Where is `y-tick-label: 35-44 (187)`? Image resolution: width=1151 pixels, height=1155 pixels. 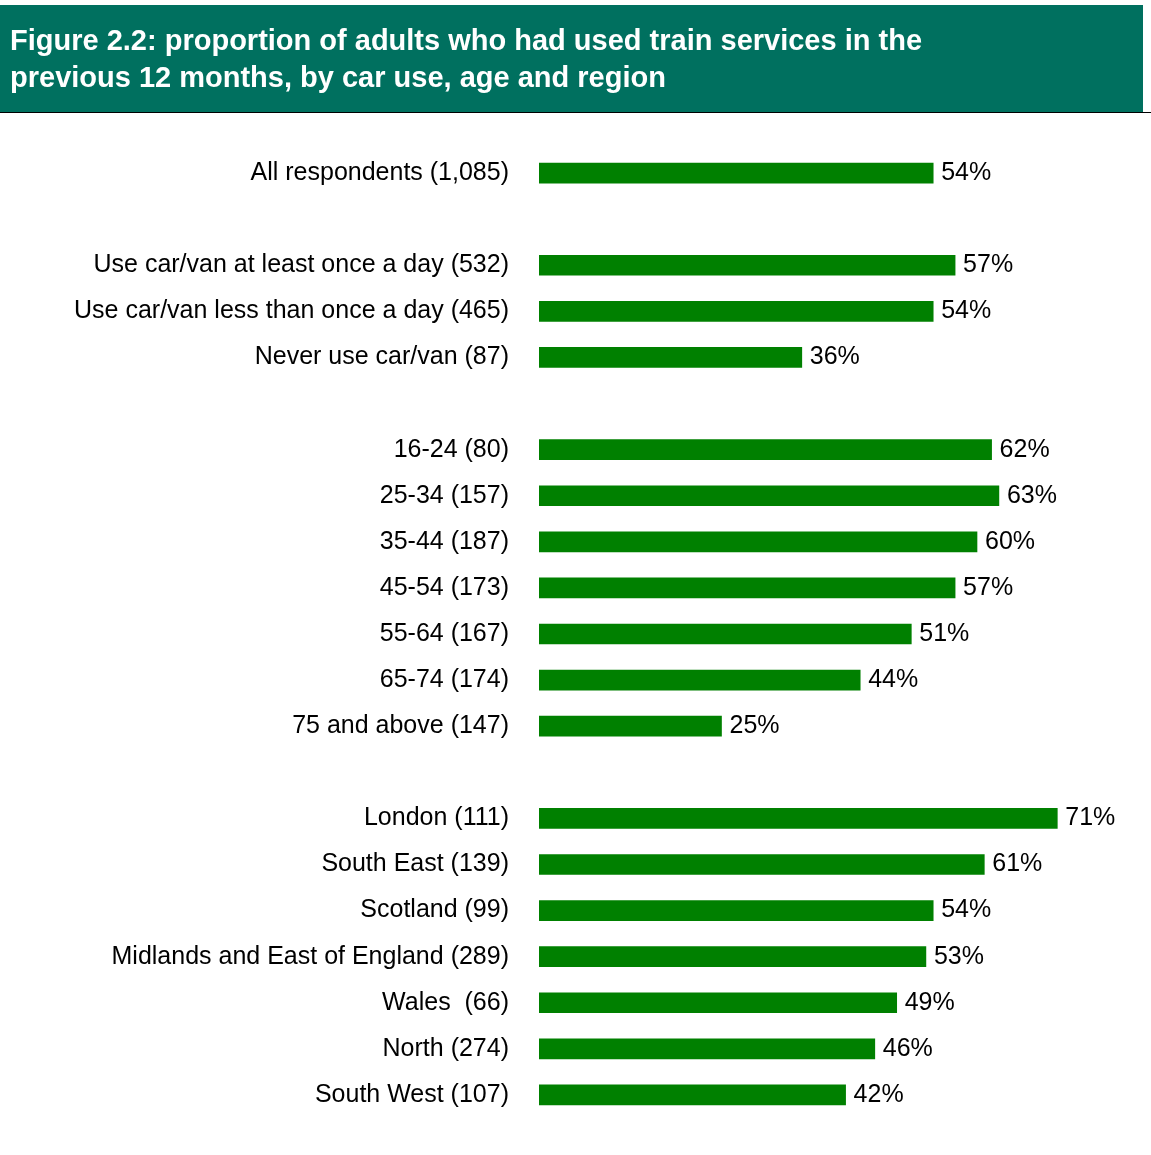 y-tick-label: 35-44 (187) is located at coordinates (444, 539).